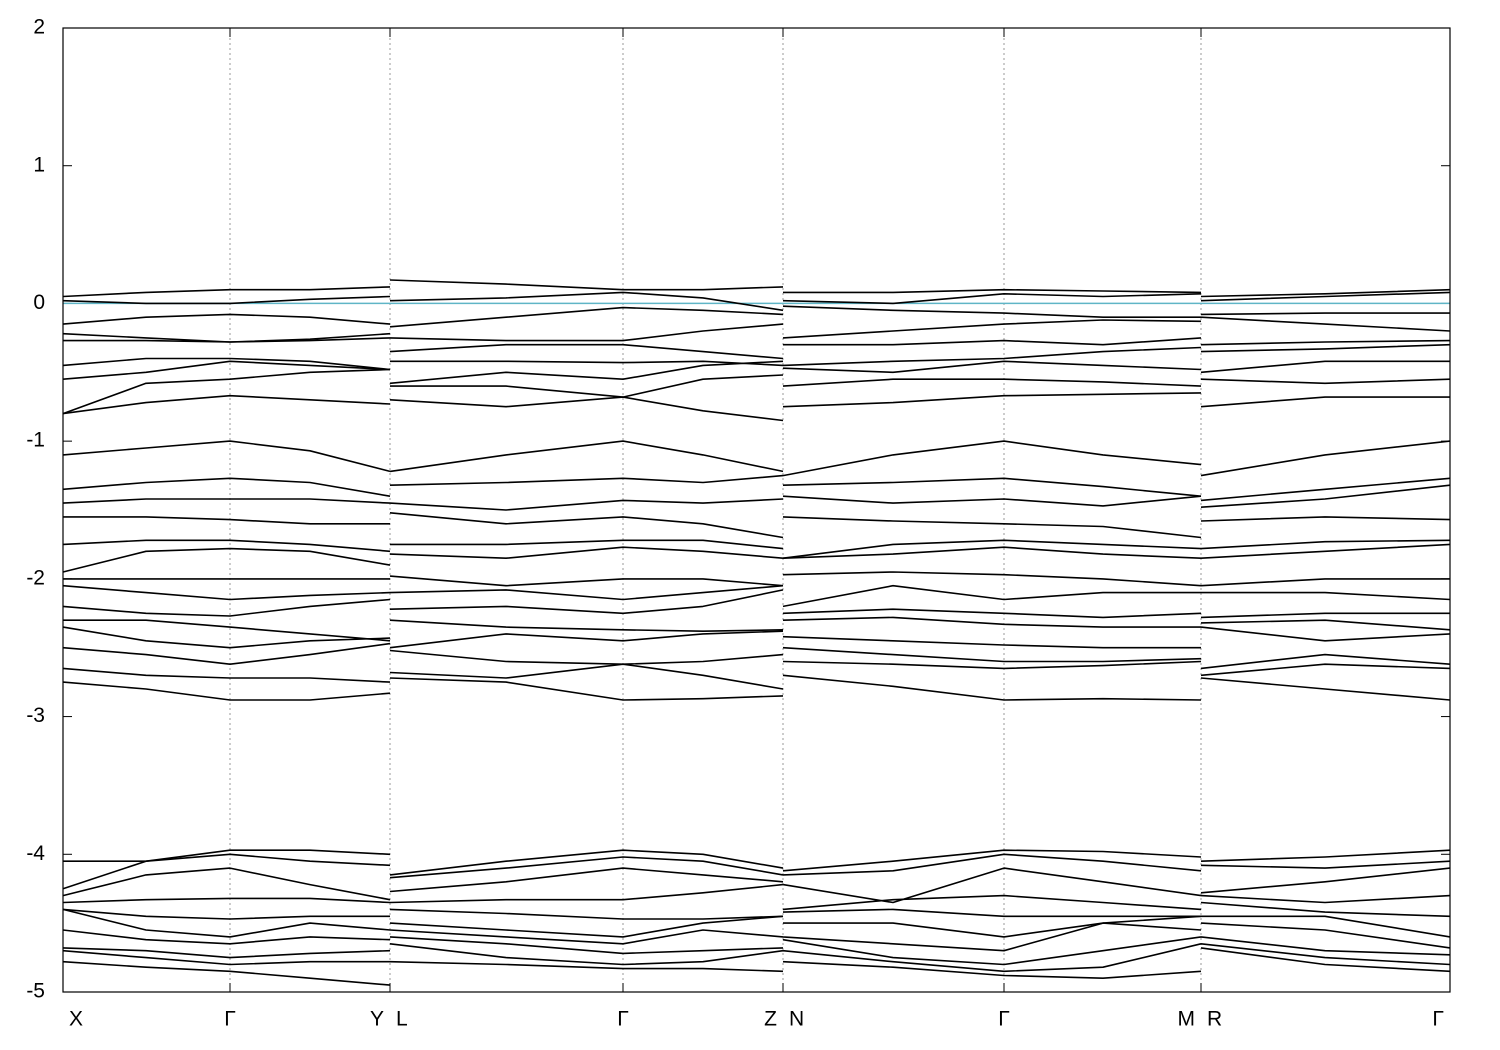 The width and height of the screenshot is (1500, 1050). I want to click on y-tick-label: -5, so click(35, 991).